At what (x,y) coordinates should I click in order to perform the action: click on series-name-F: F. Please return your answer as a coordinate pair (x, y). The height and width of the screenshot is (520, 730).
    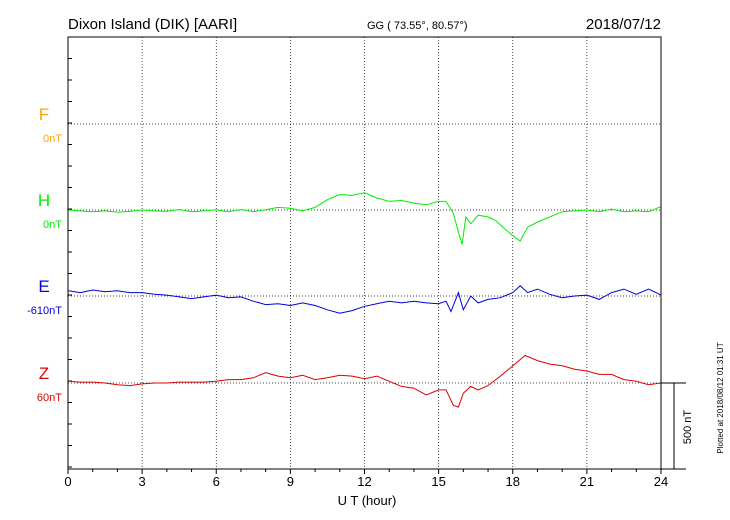
    Looking at the image, I should click on (44, 114).